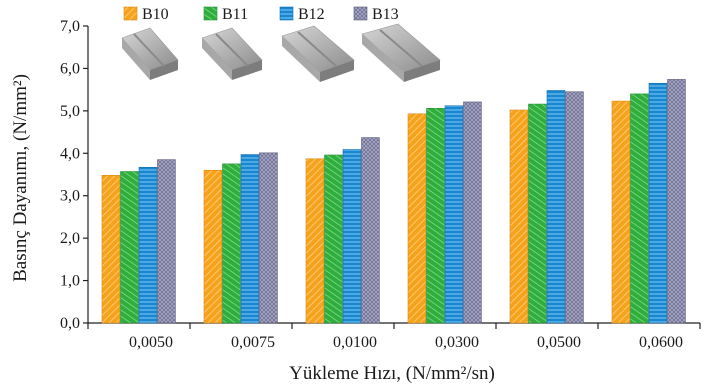 The image size is (711, 387). I want to click on x-tick-label: 0,0075, so click(253, 342).